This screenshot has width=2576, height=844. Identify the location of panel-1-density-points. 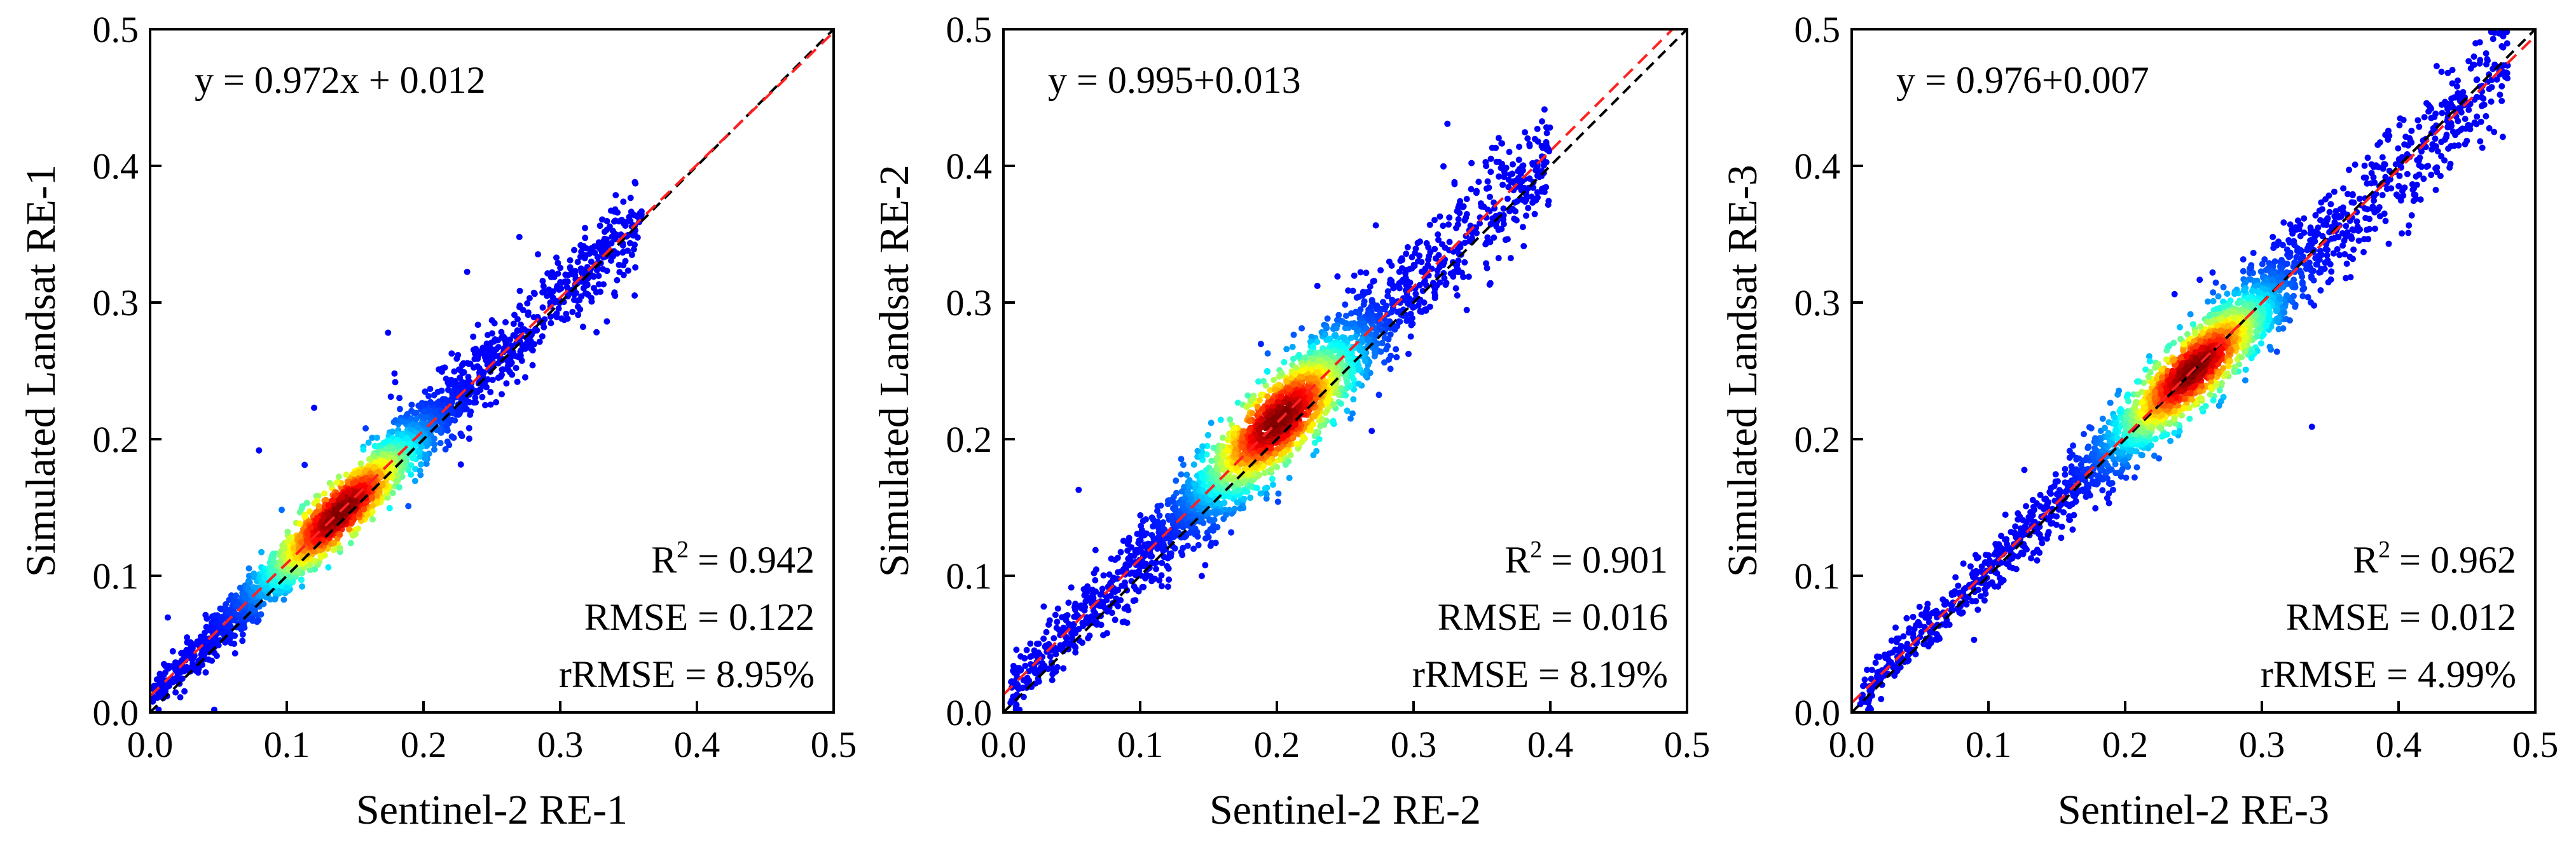
(397, 446).